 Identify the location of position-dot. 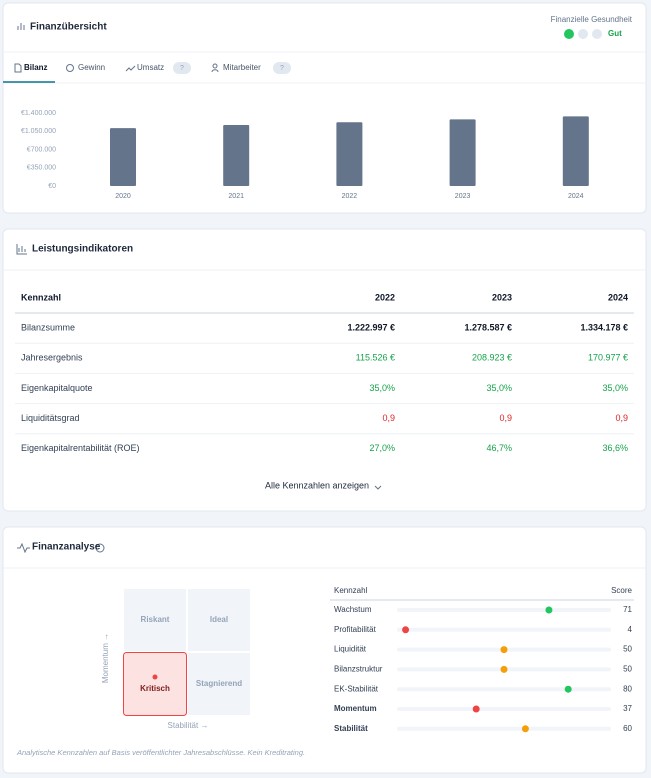
(155, 677).